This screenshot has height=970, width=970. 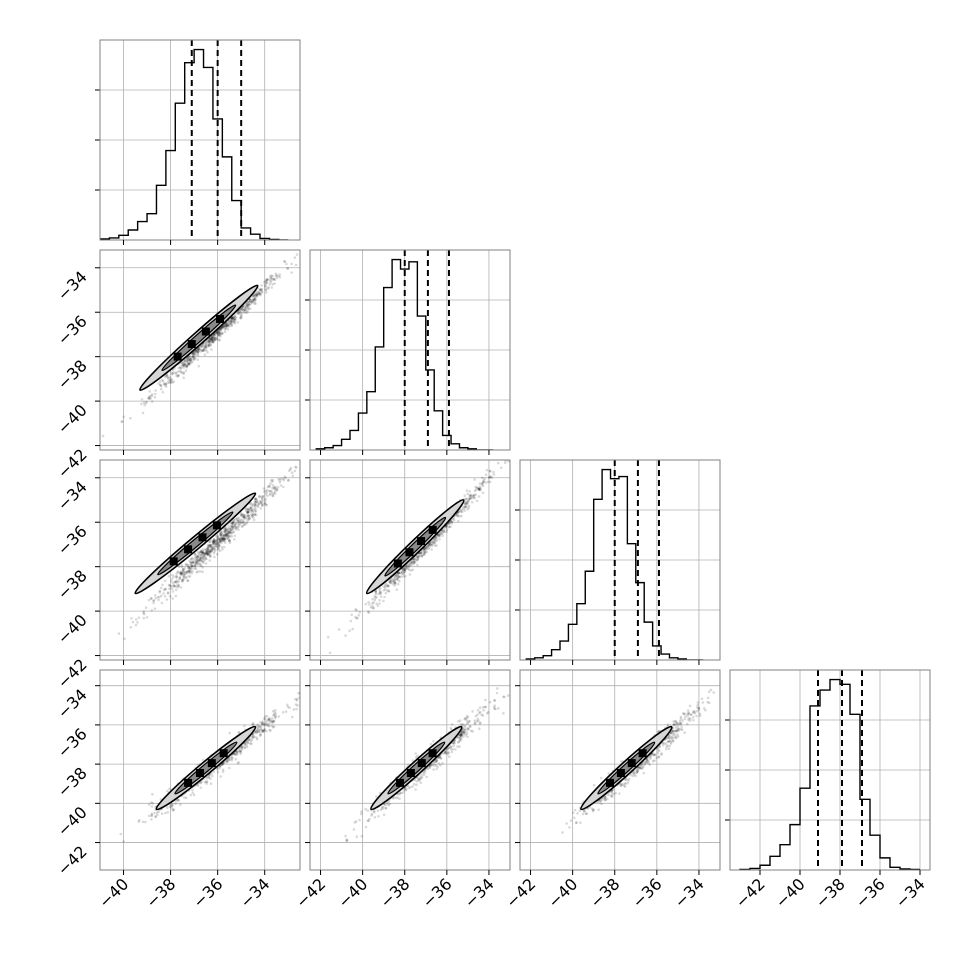 I want to click on panel-frame, so click(x=200, y=140).